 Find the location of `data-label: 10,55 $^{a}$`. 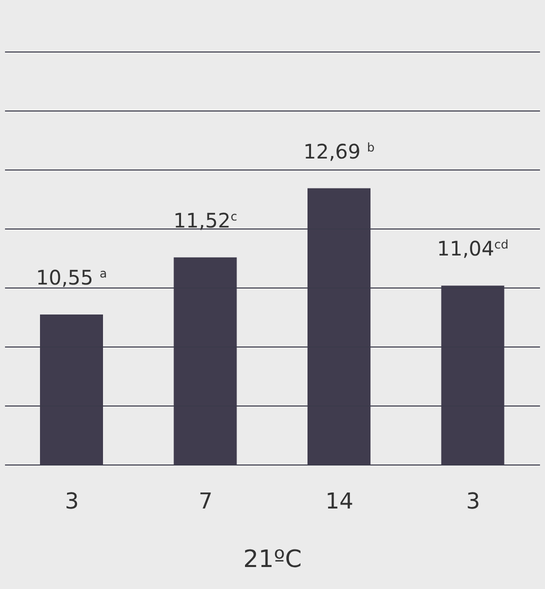

data-label: 10,55 $^{a}$ is located at coordinates (71, 278).